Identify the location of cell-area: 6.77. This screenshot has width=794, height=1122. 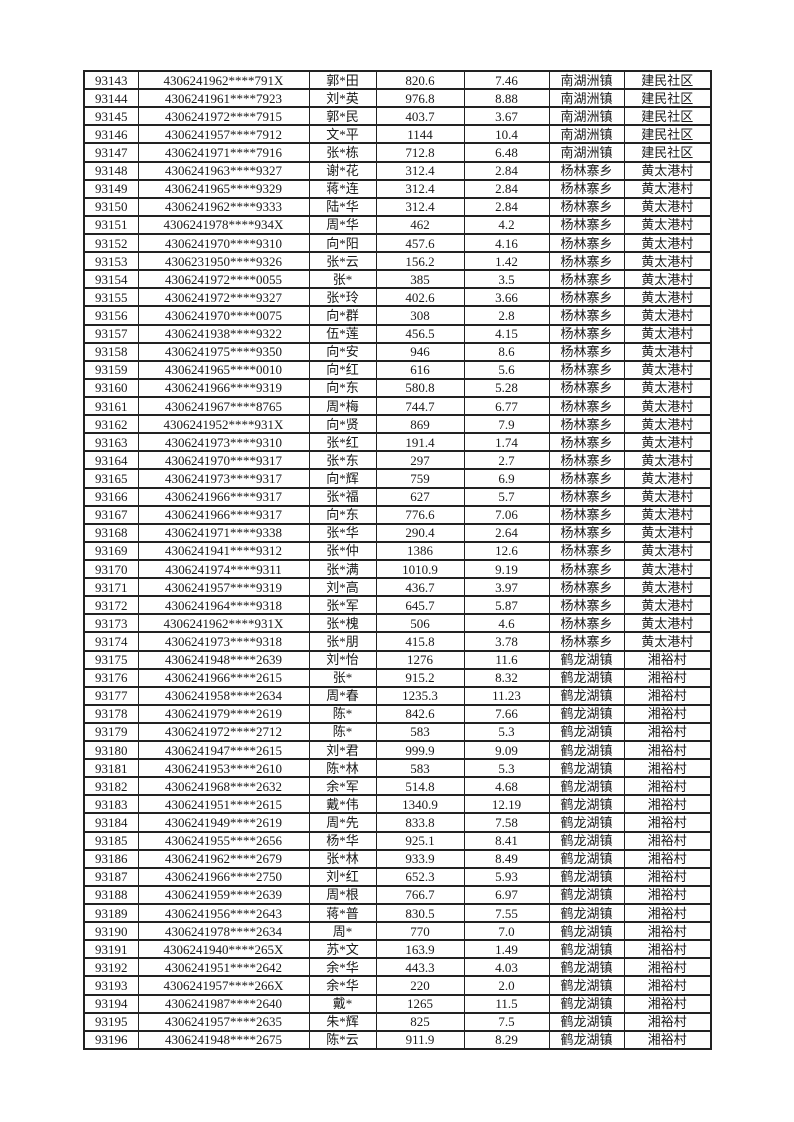
(506, 406).